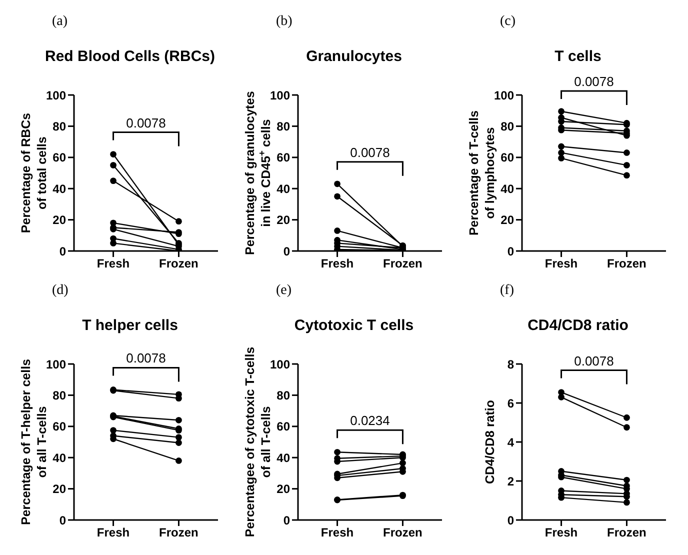 Image resolution: width=688 pixels, height=555 pixels. I want to click on chart-title: Granulocytes, so click(354, 56).